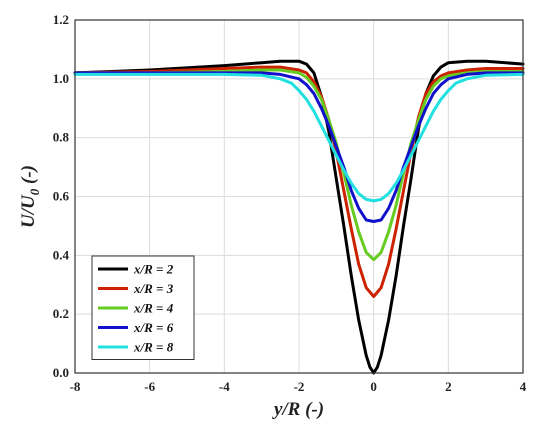 This screenshot has height=430, width=550. Describe the element at coordinates (61, 19) in the screenshot. I see `y-tick-label: 1.2` at that location.